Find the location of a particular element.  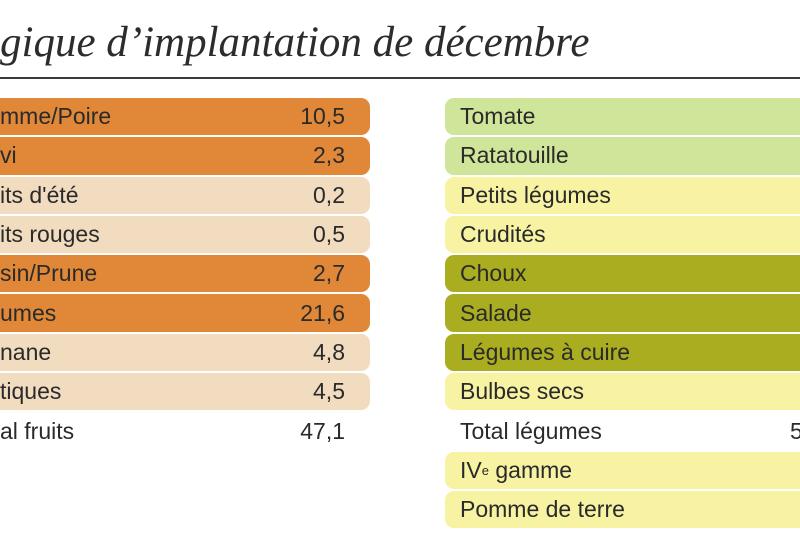

table-row: its d'été 0,2 is located at coordinates (185, 195).